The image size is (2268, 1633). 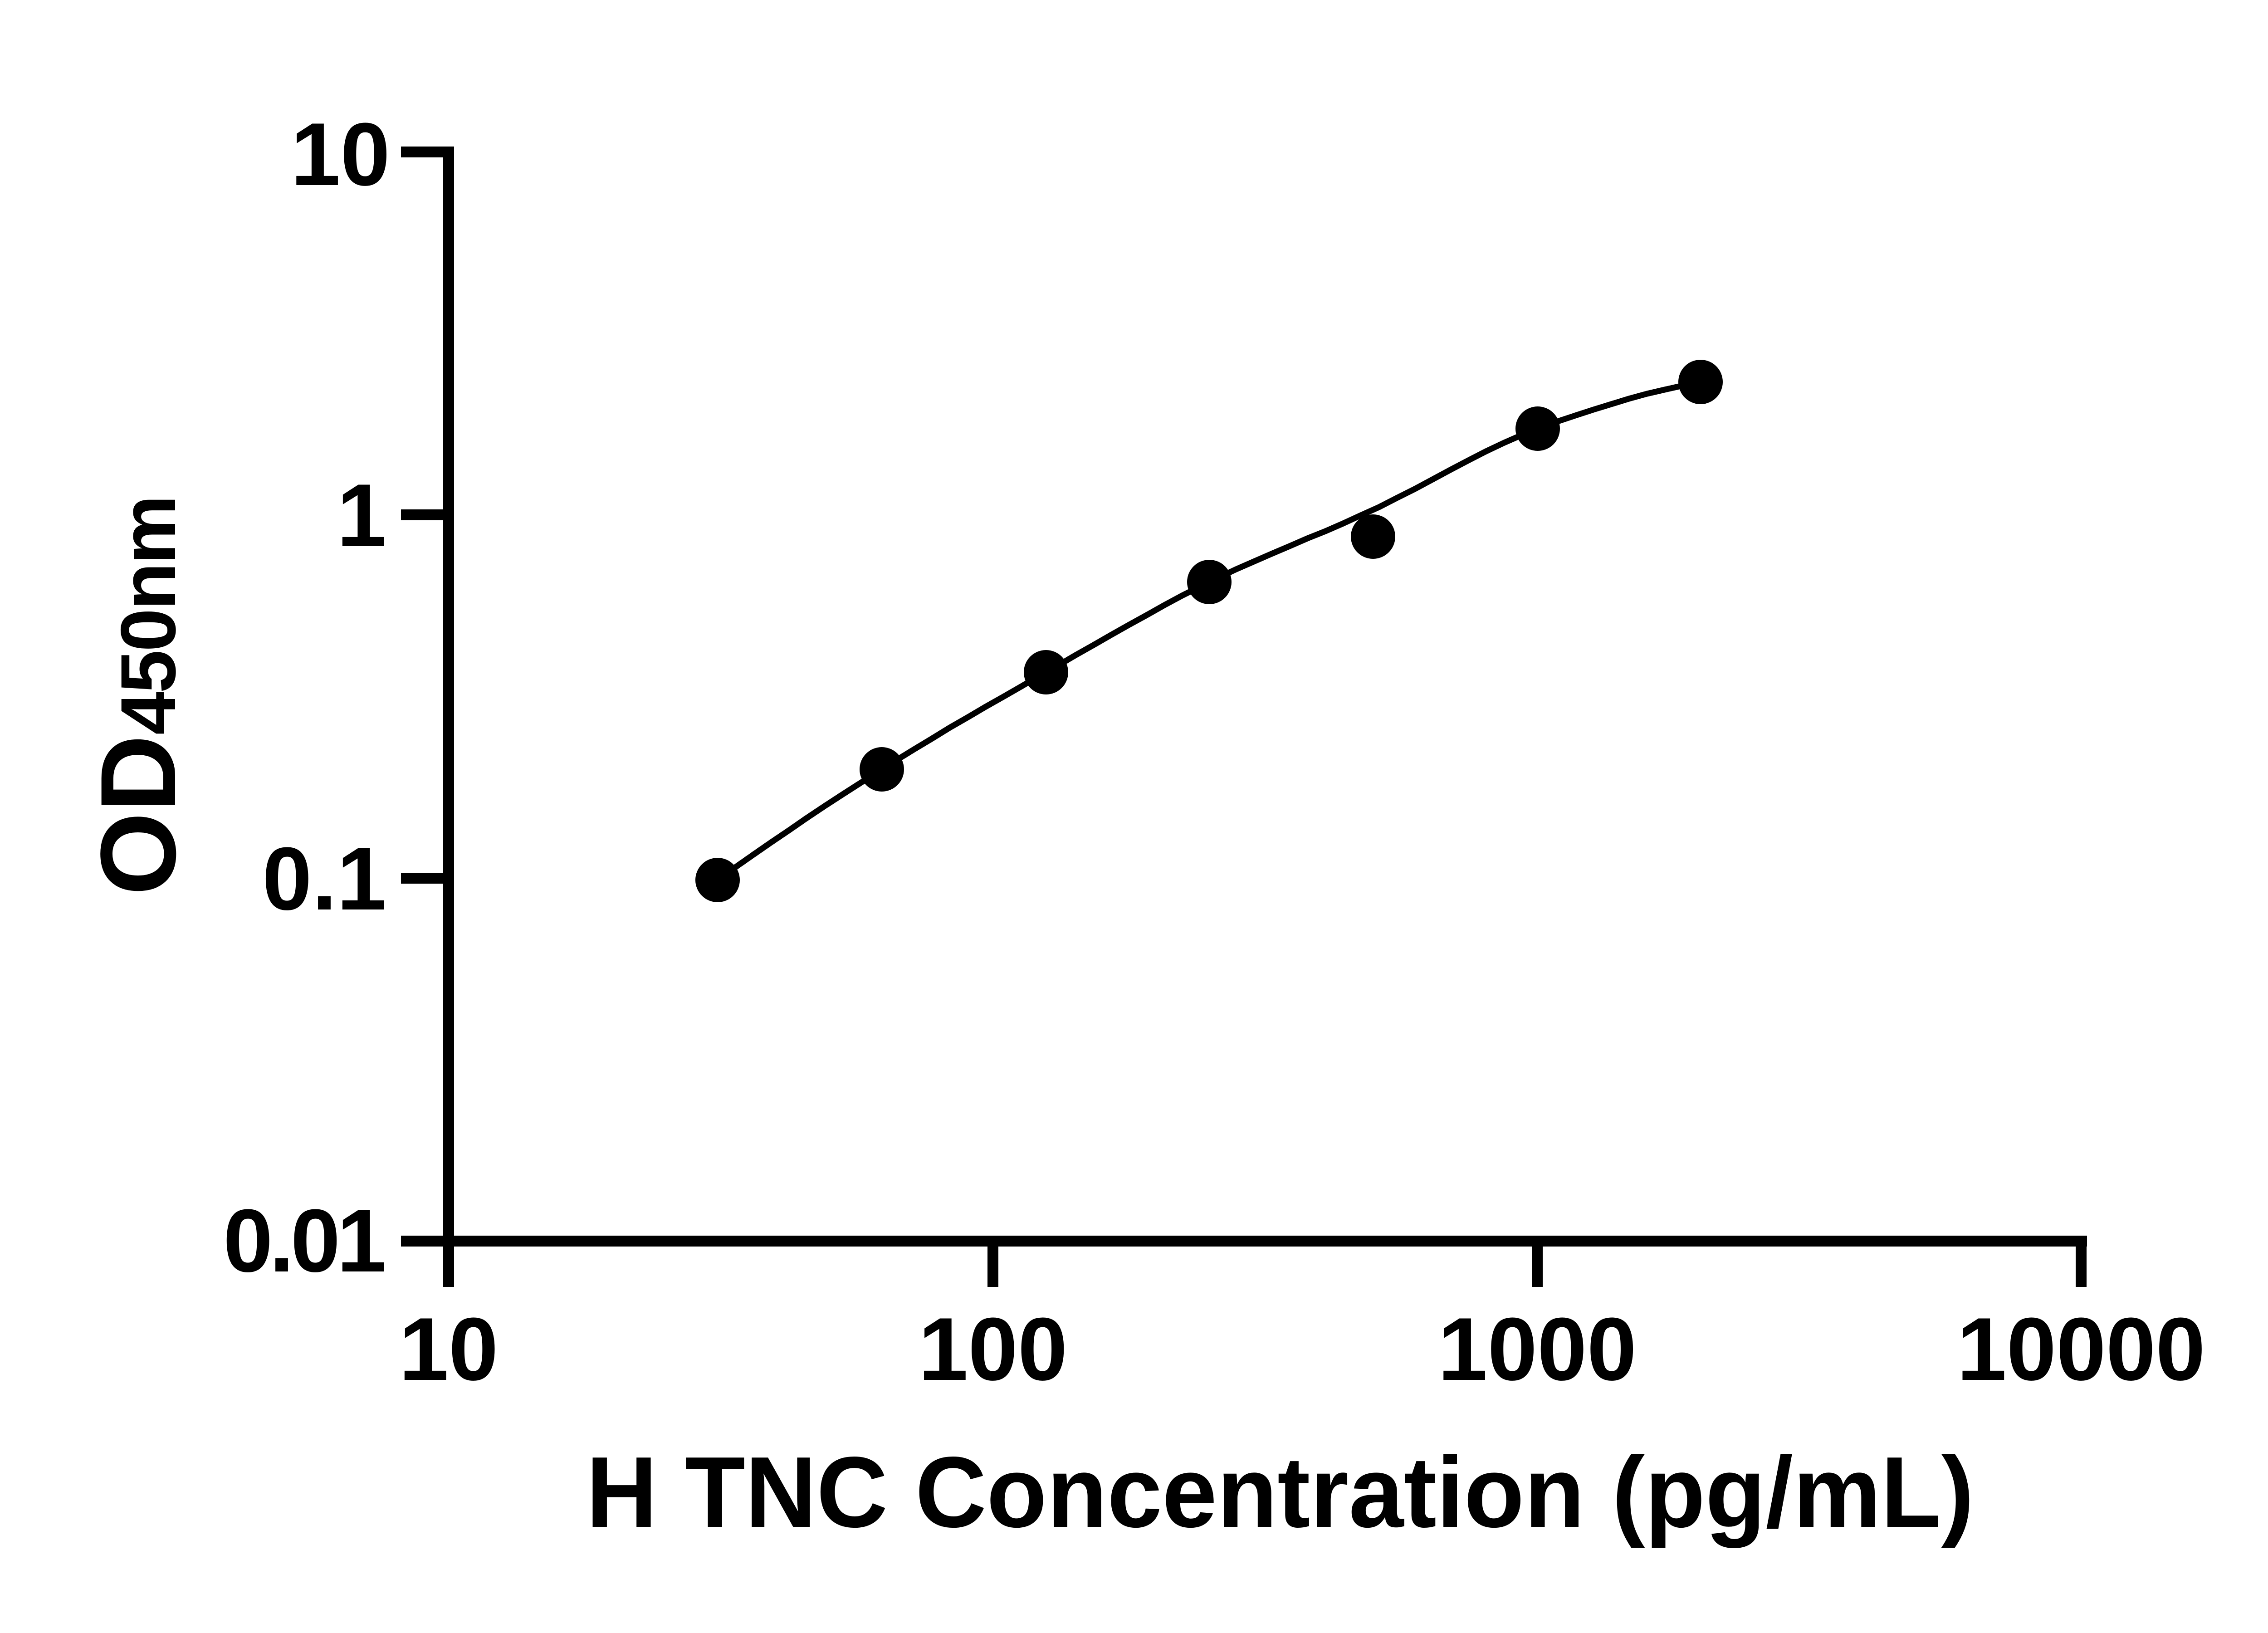 I want to click on svg-text: 100, so click(x=994, y=1349).